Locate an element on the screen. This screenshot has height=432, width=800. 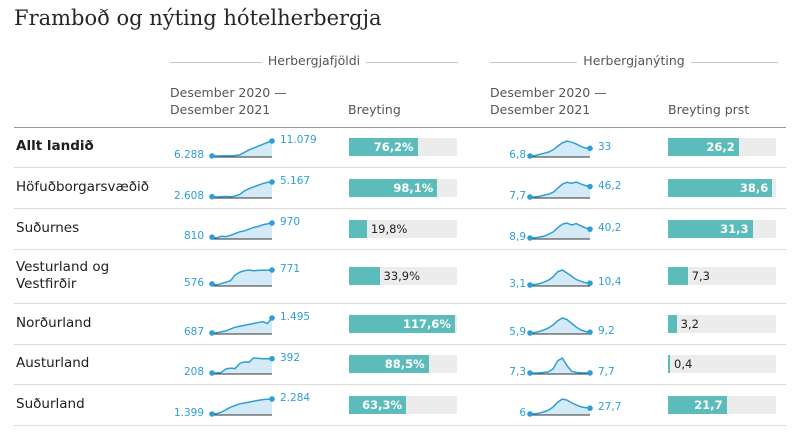
rooms-start-value: 687 is located at coordinates (193, 332).